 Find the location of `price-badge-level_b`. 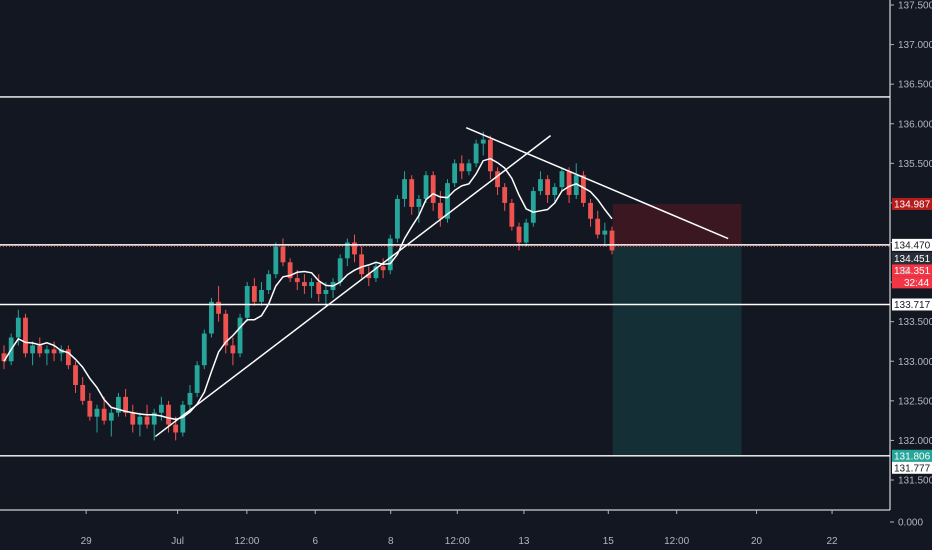

price-badge-level_b is located at coordinates (912, 304).